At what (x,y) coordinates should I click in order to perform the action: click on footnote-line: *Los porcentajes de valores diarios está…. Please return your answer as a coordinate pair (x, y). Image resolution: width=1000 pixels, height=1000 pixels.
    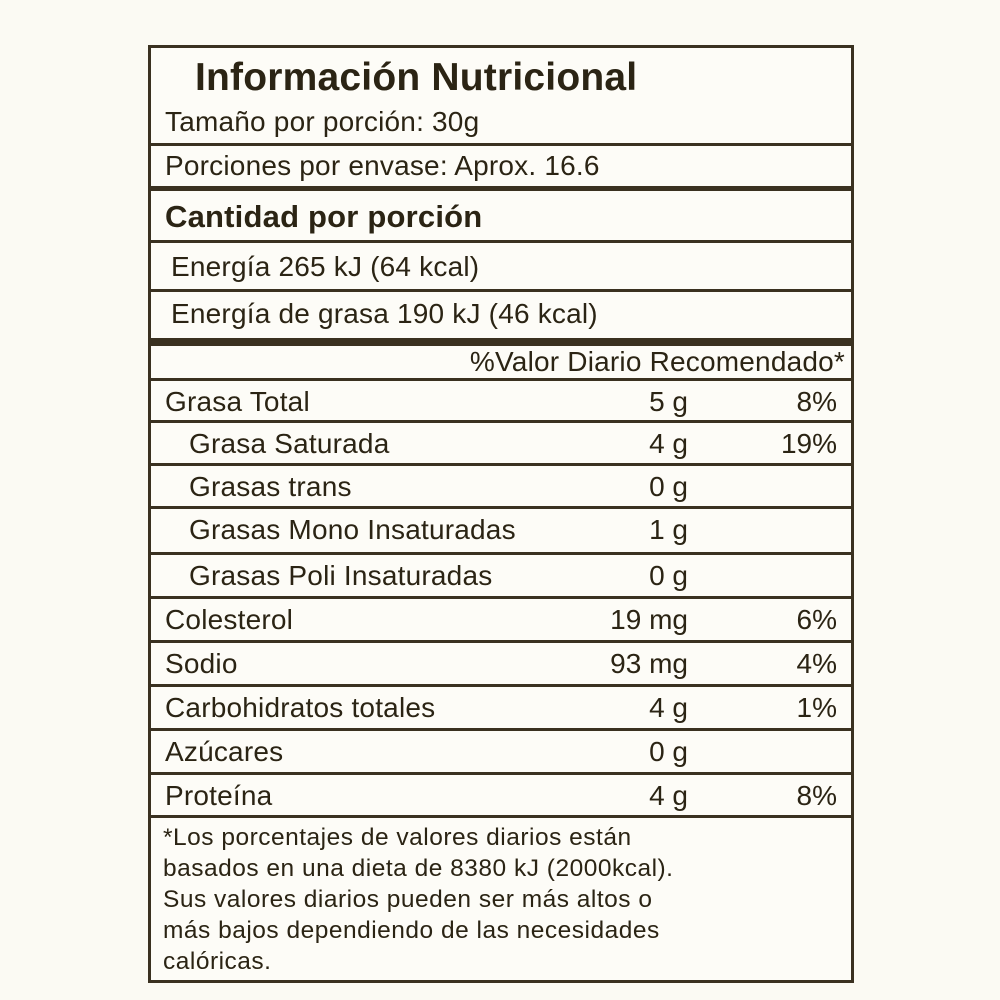
    Looking at the image, I should click on (397, 837).